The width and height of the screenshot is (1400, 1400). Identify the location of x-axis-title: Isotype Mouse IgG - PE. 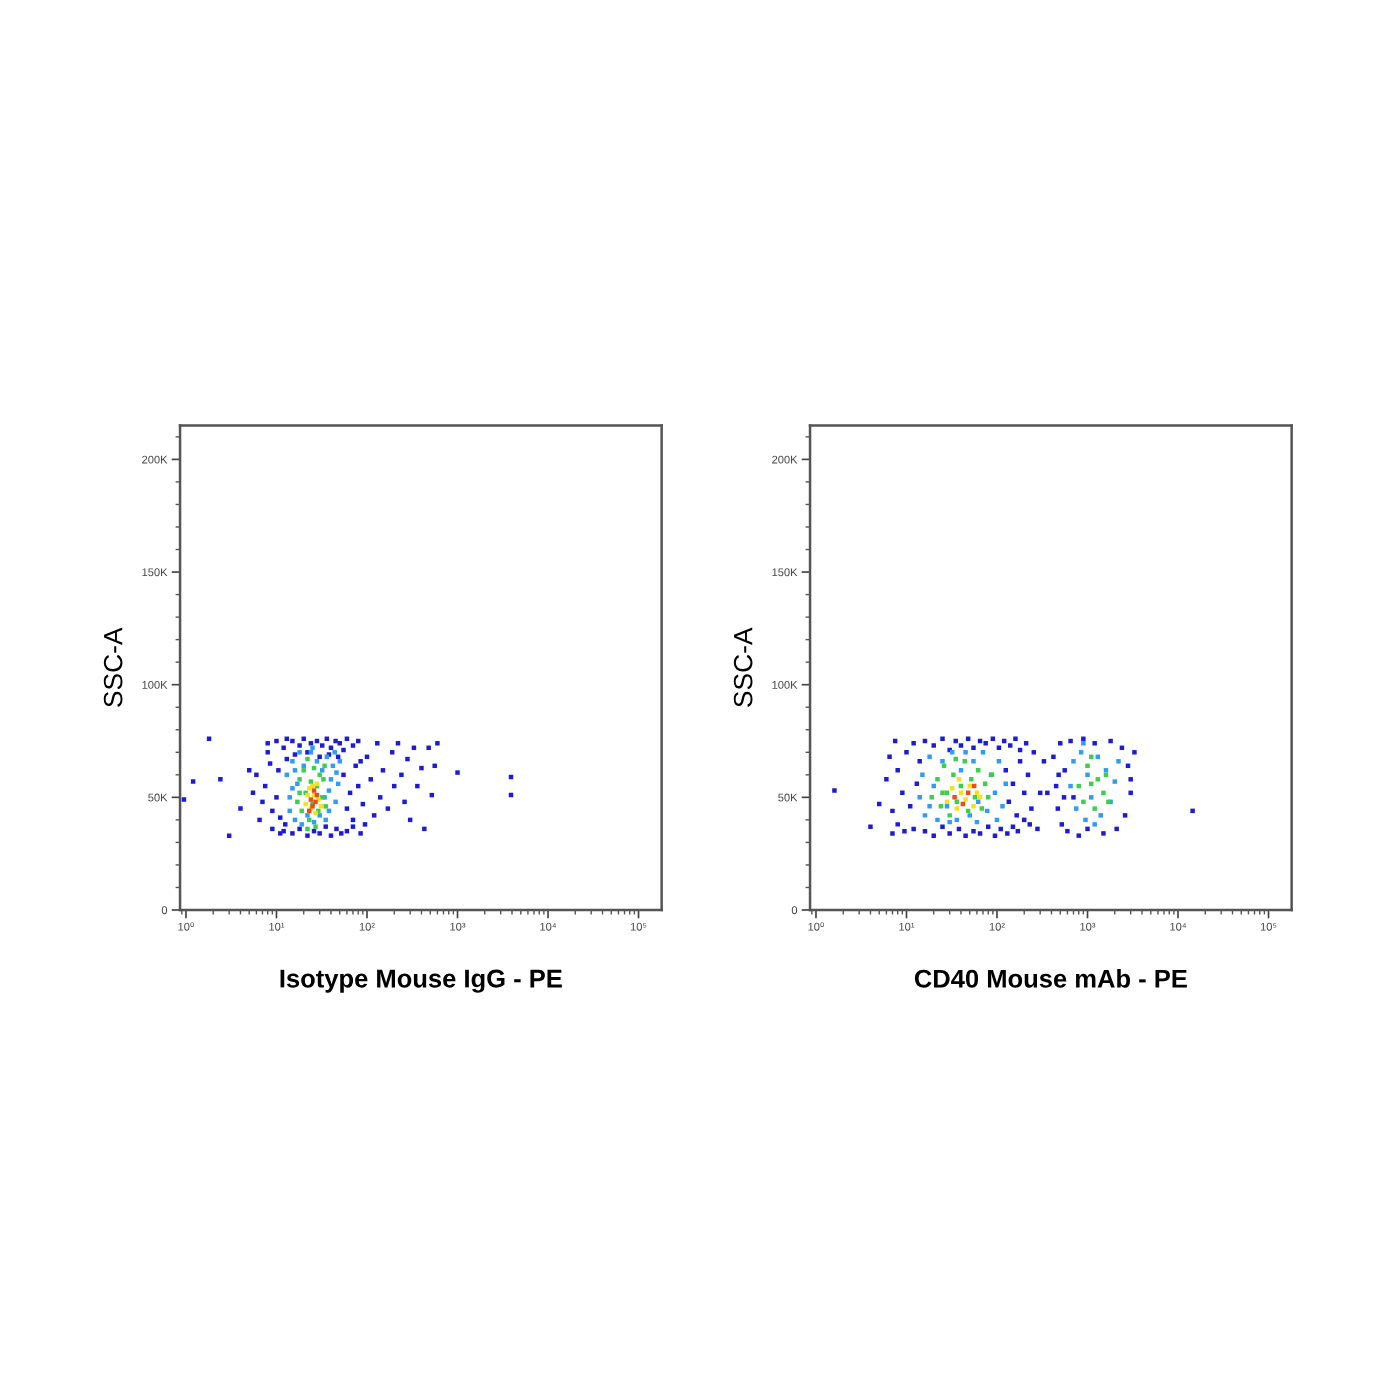
(421, 981).